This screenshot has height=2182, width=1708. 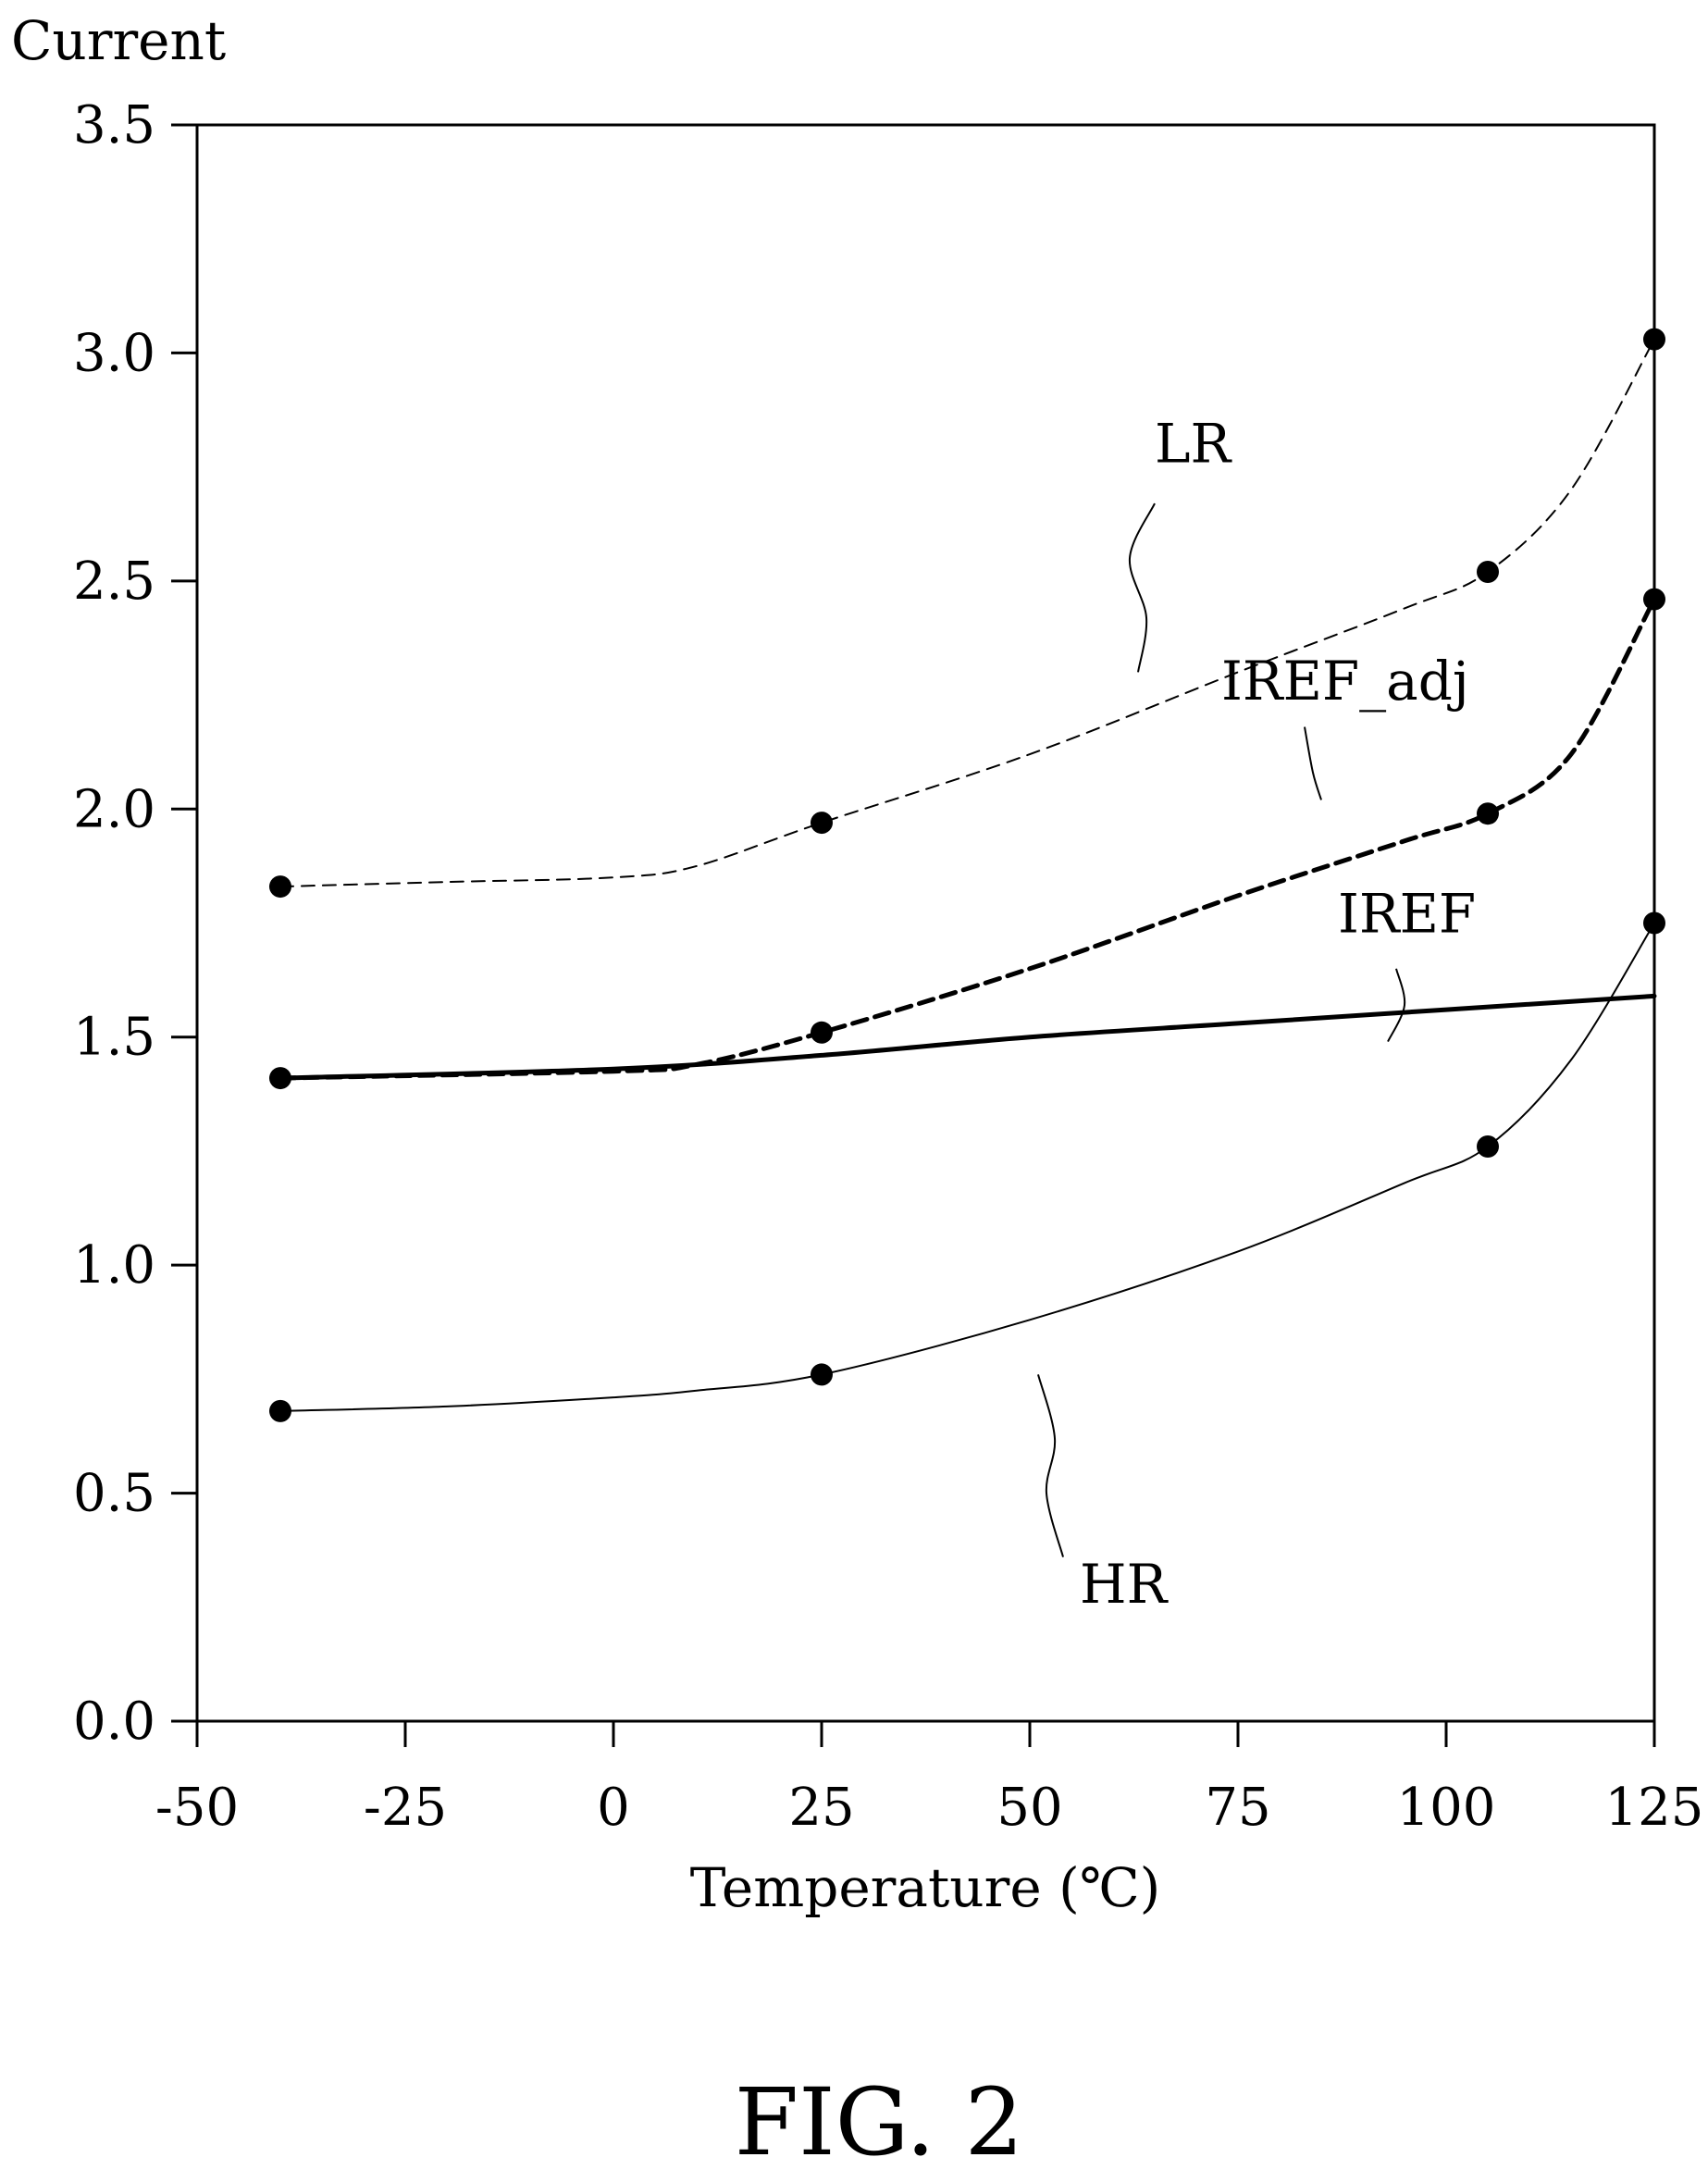 I want to click on leader-line-hr, so click(x=1050, y=1465).